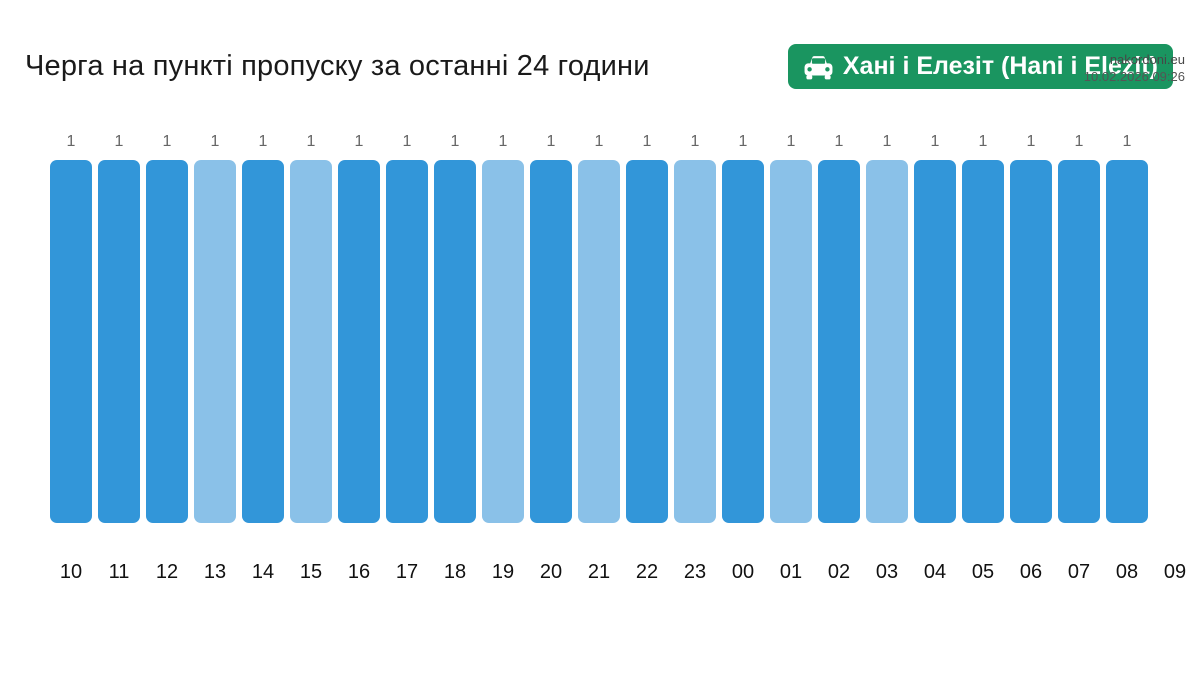 Image resolution: width=1200 pixels, height=695 pixels. What do you see at coordinates (359, 572) in the screenshot?
I see `x-axis-label: 16` at bounding box center [359, 572].